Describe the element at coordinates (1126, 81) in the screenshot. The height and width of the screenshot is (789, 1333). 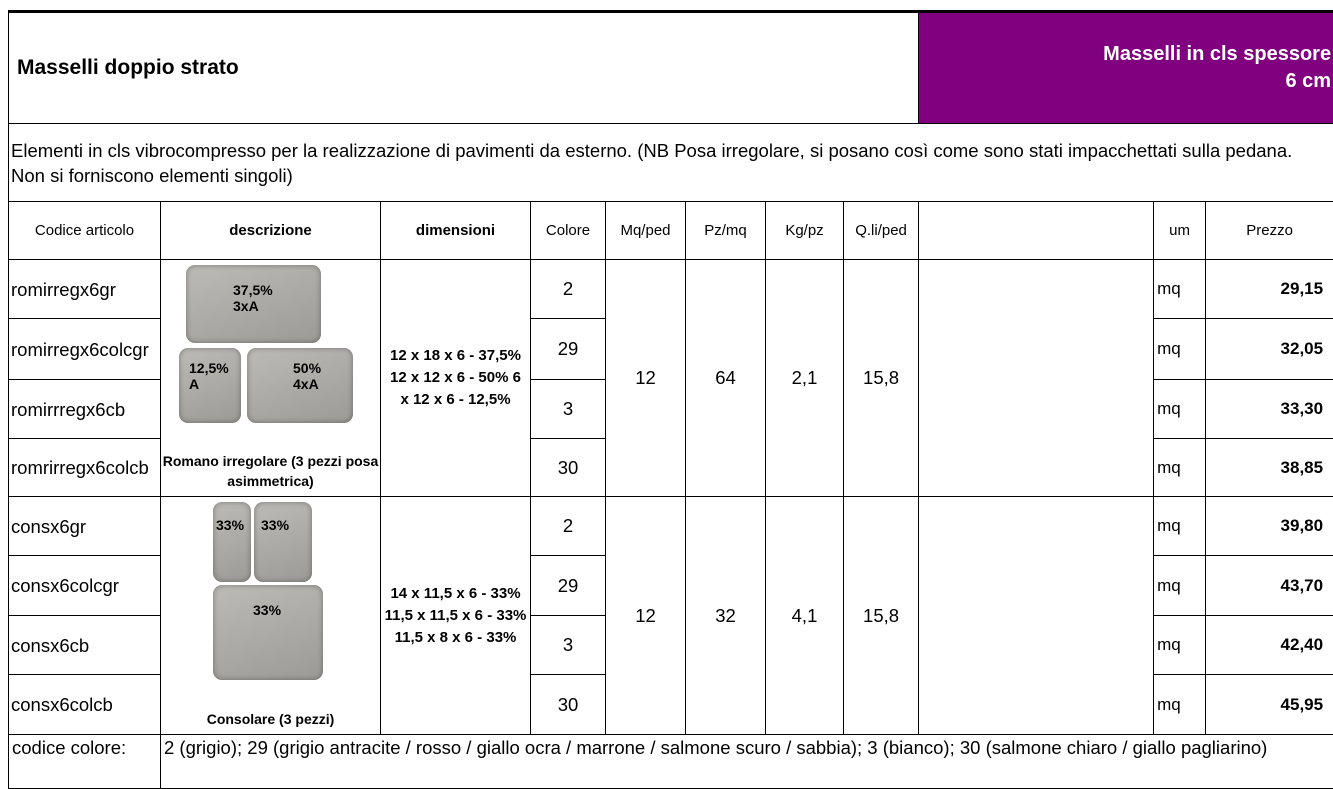
I see `badge-line: 6 cm` at that location.